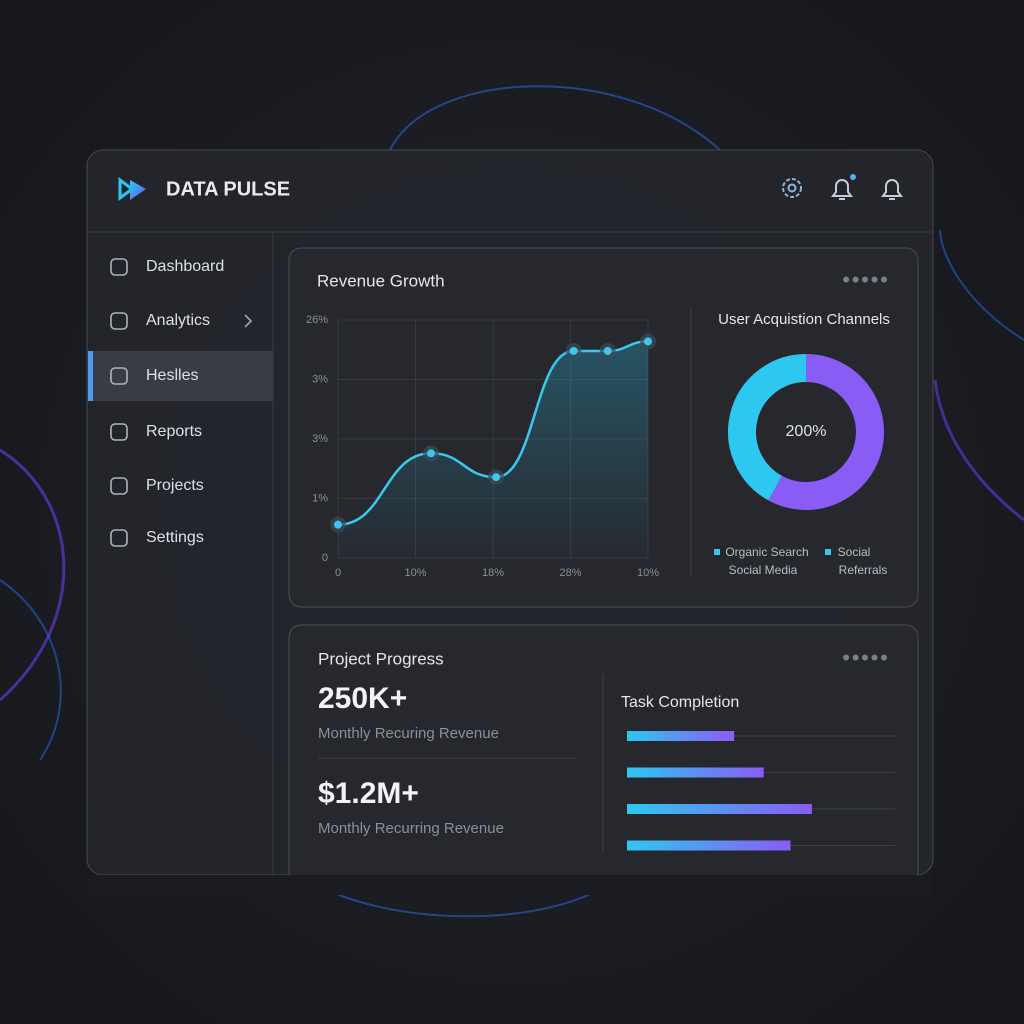 Image resolution: width=1024 pixels, height=1024 pixels. What do you see at coordinates (381, 658) in the screenshot?
I see `card-title: Project Progress` at bounding box center [381, 658].